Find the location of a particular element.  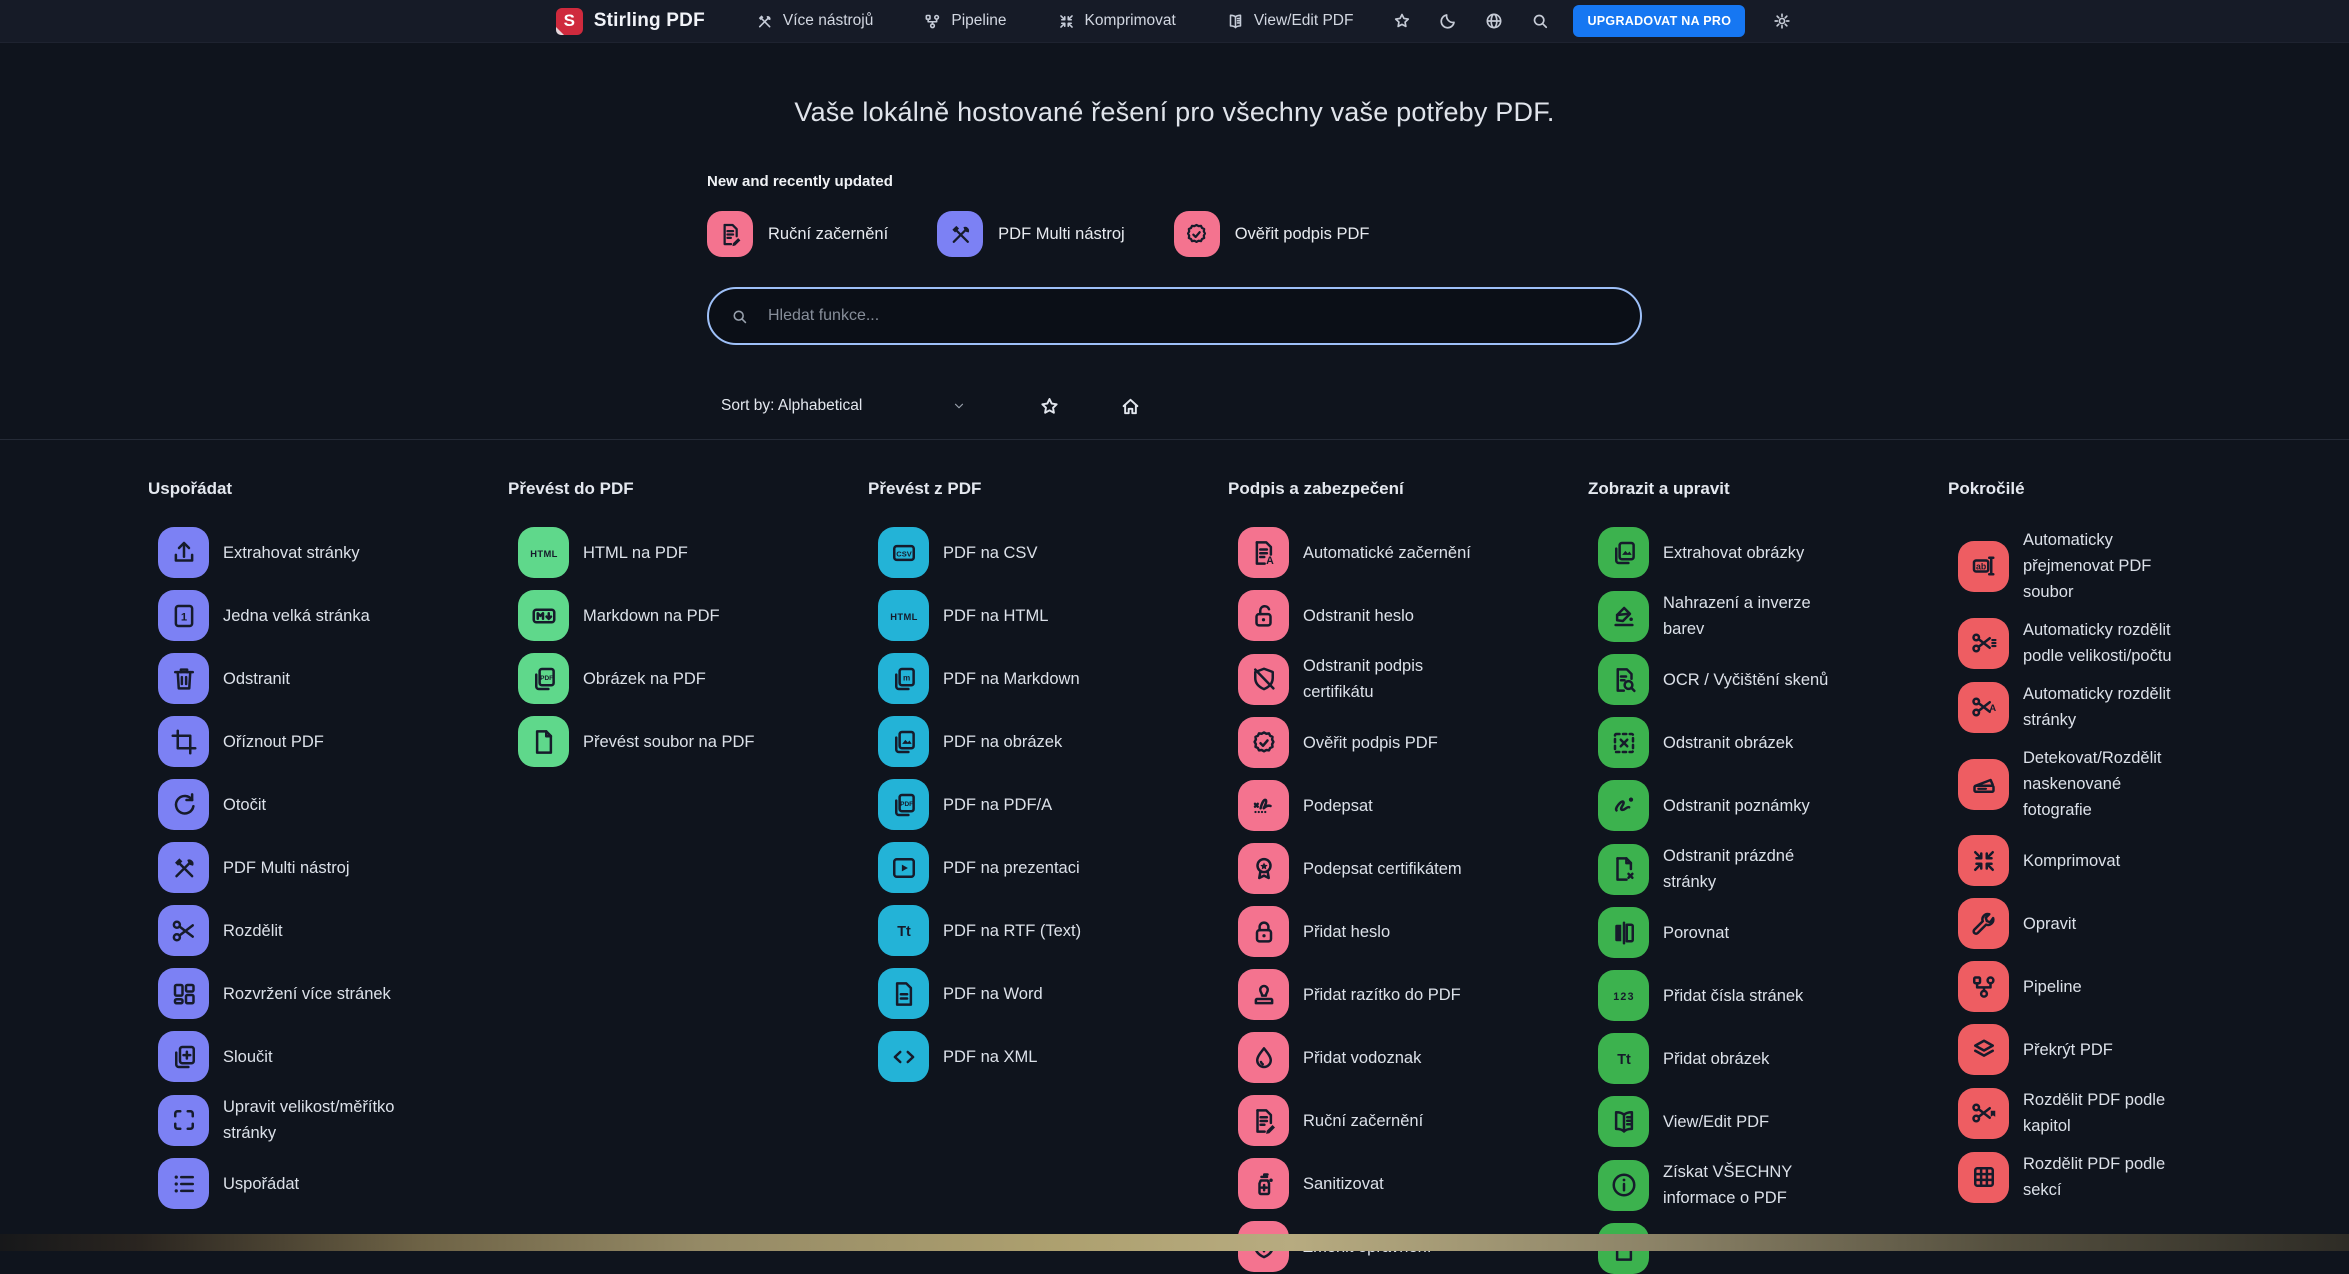

tool-item: Překrýt PDF is located at coordinates (2133, 1049).